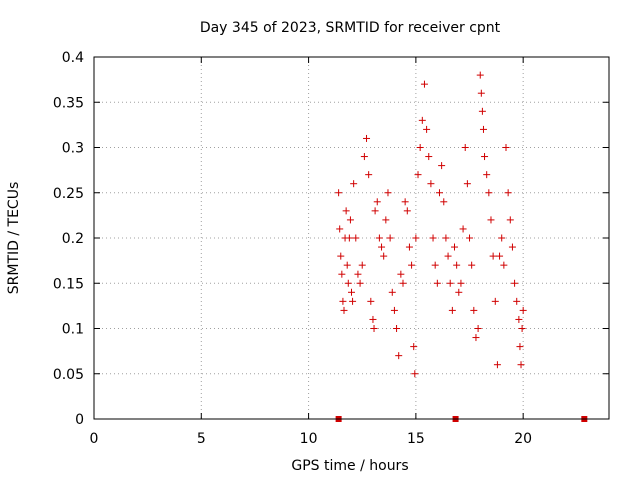 The width and height of the screenshot is (640, 480). What do you see at coordinates (73, 58) in the screenshot?
I see `y-tick-label: 0.4` at bounding box center [73, 58].